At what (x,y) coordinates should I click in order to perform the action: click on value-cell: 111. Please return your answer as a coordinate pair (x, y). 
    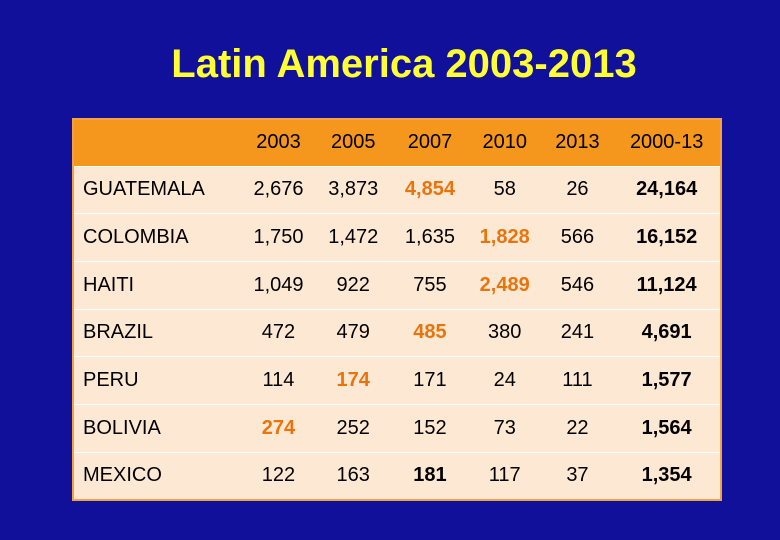
    Looking at the image, I should click on (577, 380).